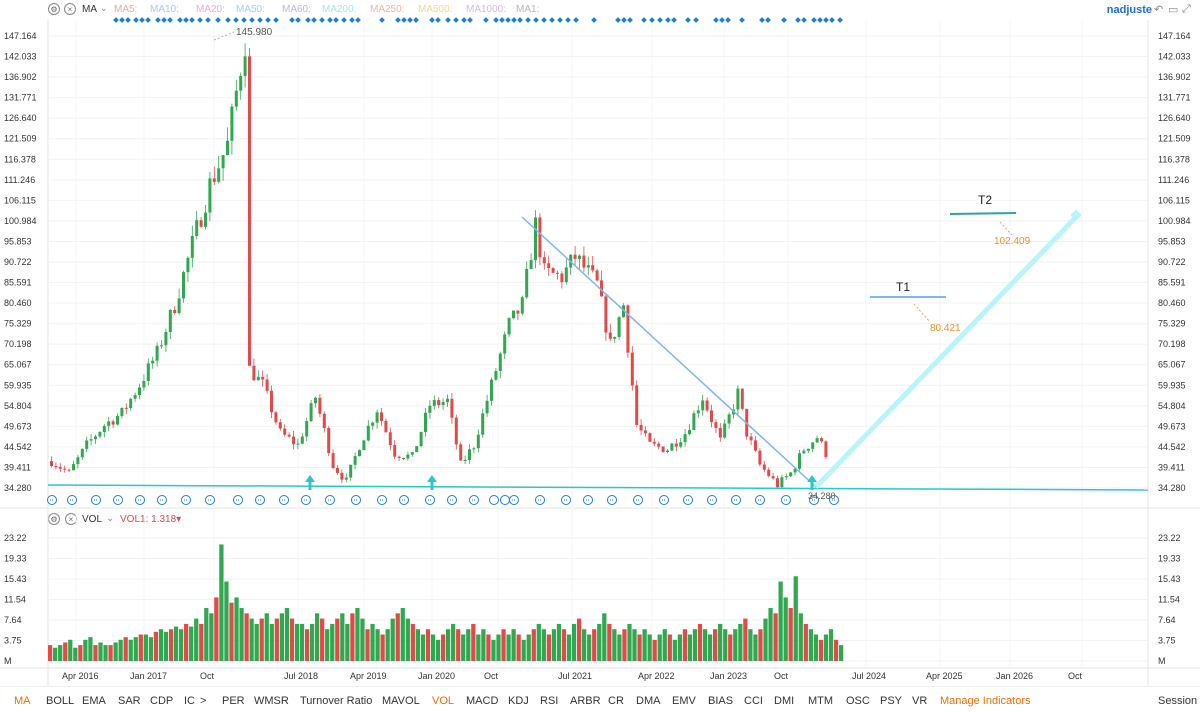 The height and width of the screenshot is (714, 1200). What do you see at coordinates (387, 9) in the screenshot?
I see `ma-legend-item: MA250:` at bounding box center [387, 9].